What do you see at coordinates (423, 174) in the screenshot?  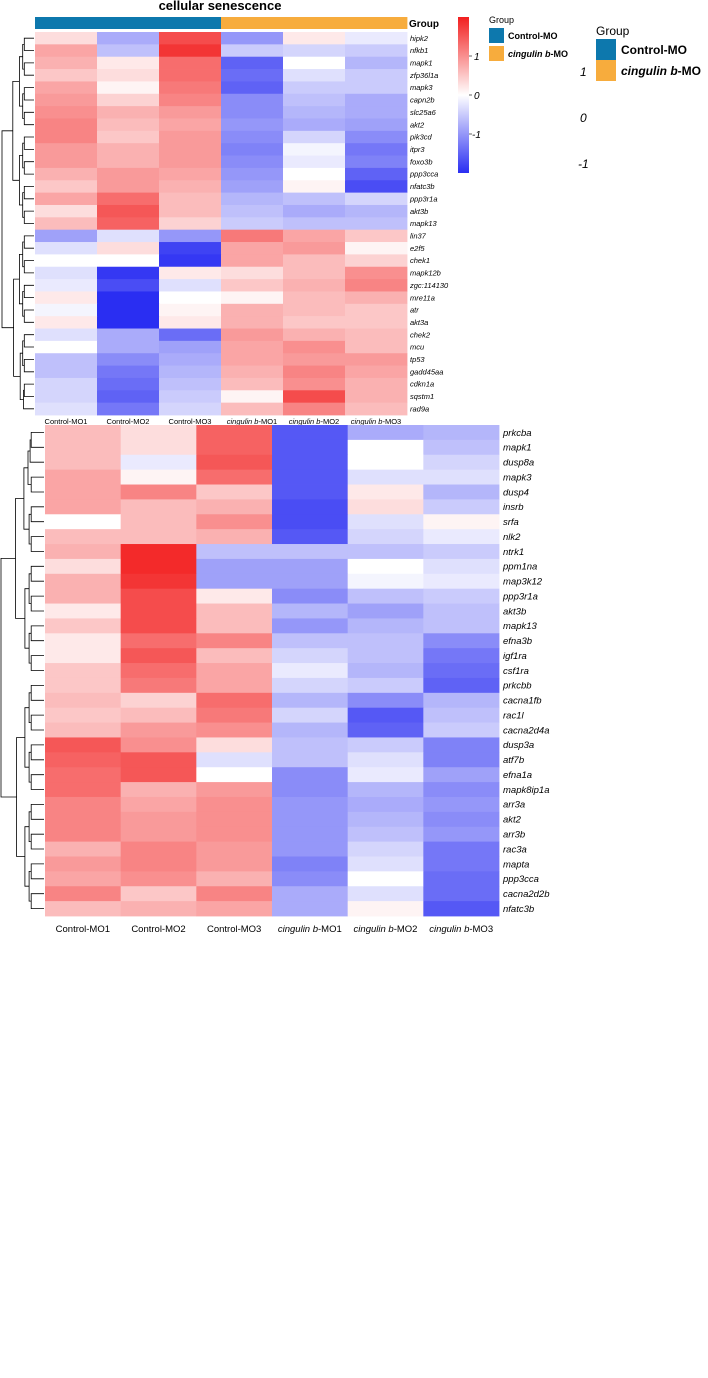 I see `hm1-row-label-12: ppp3cca` at bounding box center [423, 174].